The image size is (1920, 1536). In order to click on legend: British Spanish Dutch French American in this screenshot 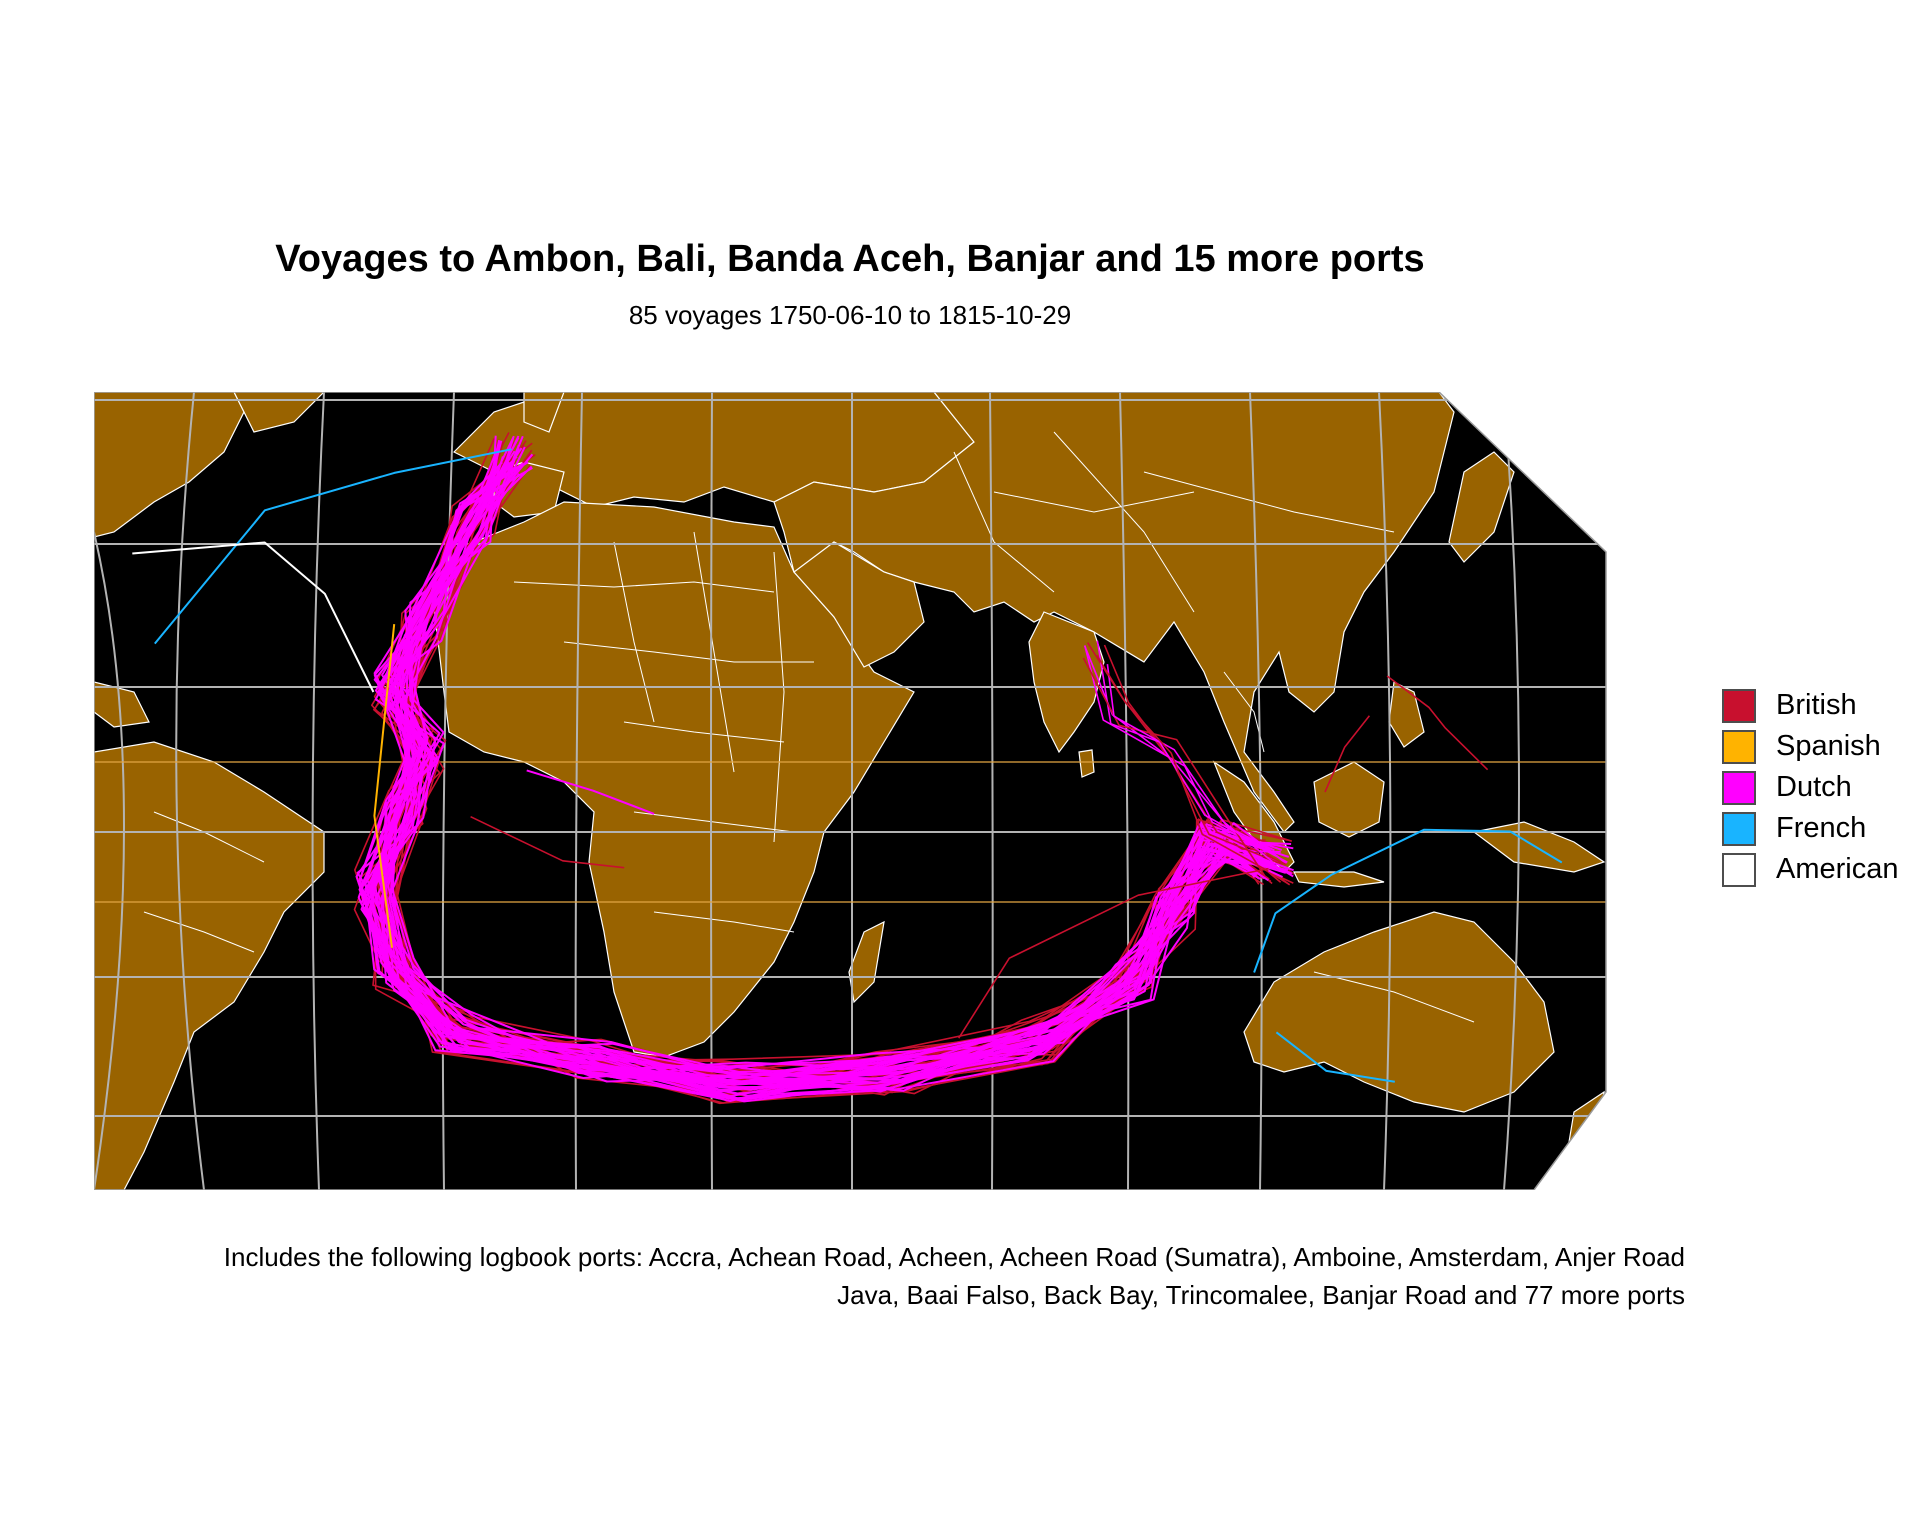, I will do `click(1810, 787)`.